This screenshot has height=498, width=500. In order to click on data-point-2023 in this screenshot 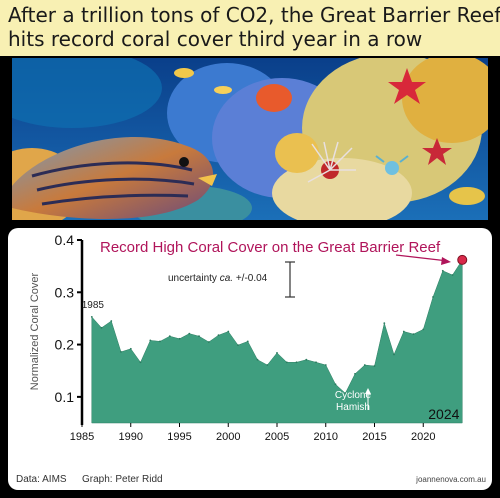, I will do `click(452, 275)`.